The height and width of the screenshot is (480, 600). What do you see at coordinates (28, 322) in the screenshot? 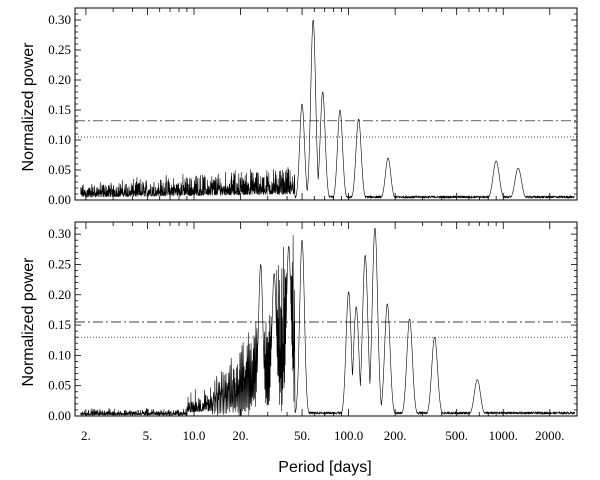
I see `y-axis-title-bottom: Normalized power` at bounding box center [28, 322].